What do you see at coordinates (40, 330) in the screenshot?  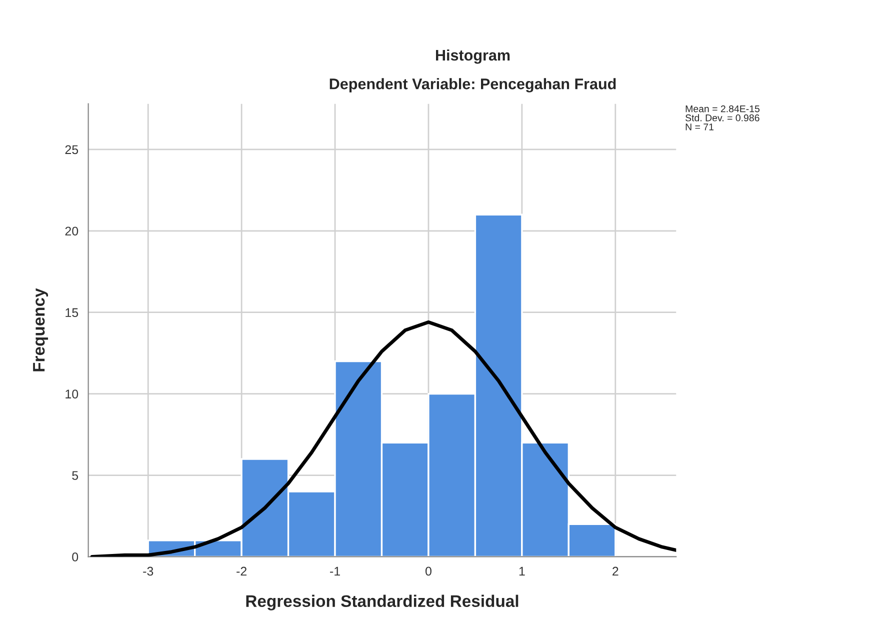 I see `y-axis-title: Frequency` at bounding box center [40, 330].